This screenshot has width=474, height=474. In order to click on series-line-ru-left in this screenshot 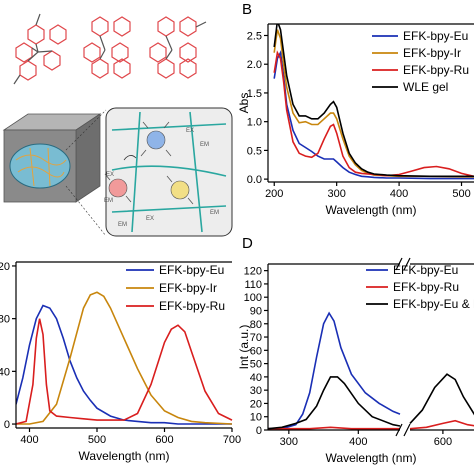, I will do `click(334, 428)`.